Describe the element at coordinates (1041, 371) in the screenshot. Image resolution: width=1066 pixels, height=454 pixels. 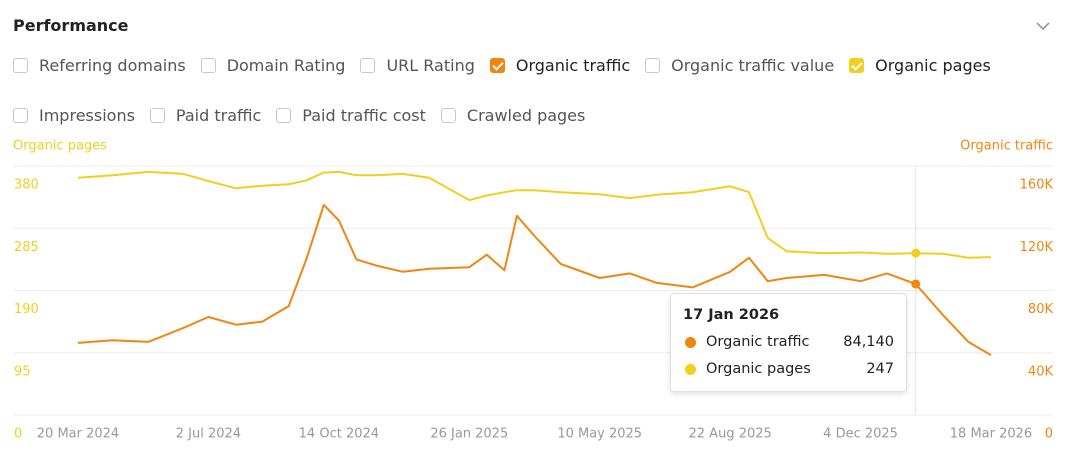
I see `y2-tick-label: 40K` at that location.